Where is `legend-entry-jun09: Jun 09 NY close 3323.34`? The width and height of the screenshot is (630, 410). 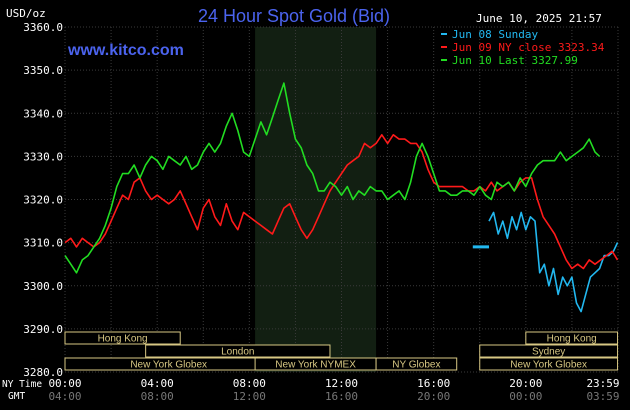 legend-entry-jun09: Jun 09 NY close 3323.34 is located at coordinates (528, 47).